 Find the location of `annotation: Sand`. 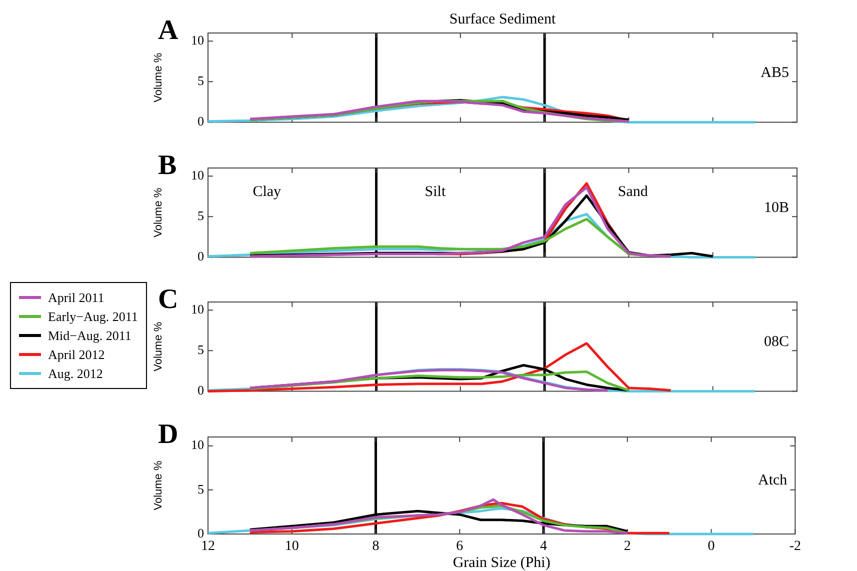

annotation: Sand is located at coordinates (633, 192).